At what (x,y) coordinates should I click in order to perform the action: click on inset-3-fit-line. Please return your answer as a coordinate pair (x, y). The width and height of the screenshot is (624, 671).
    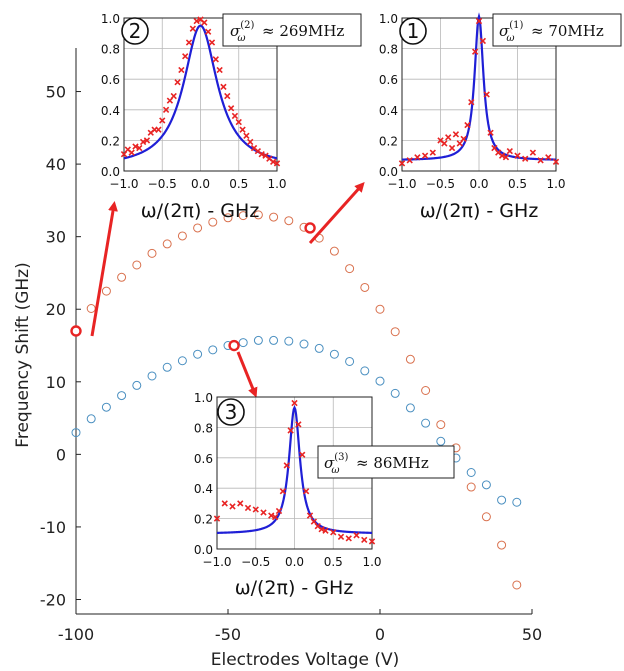
    Looking at the image, I should click on (294, 469).